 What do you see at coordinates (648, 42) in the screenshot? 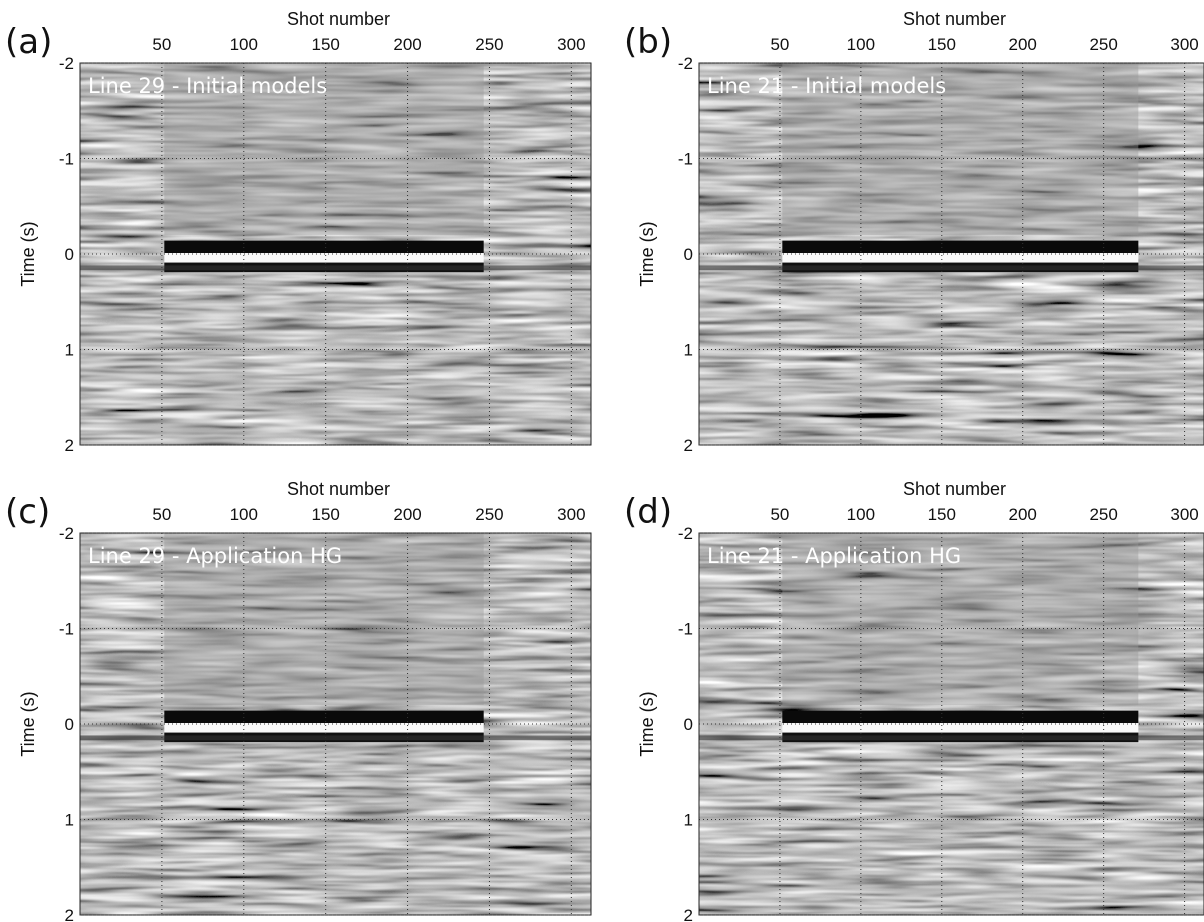
I see `panel-label: (b)` at bounding box center [648, 42].